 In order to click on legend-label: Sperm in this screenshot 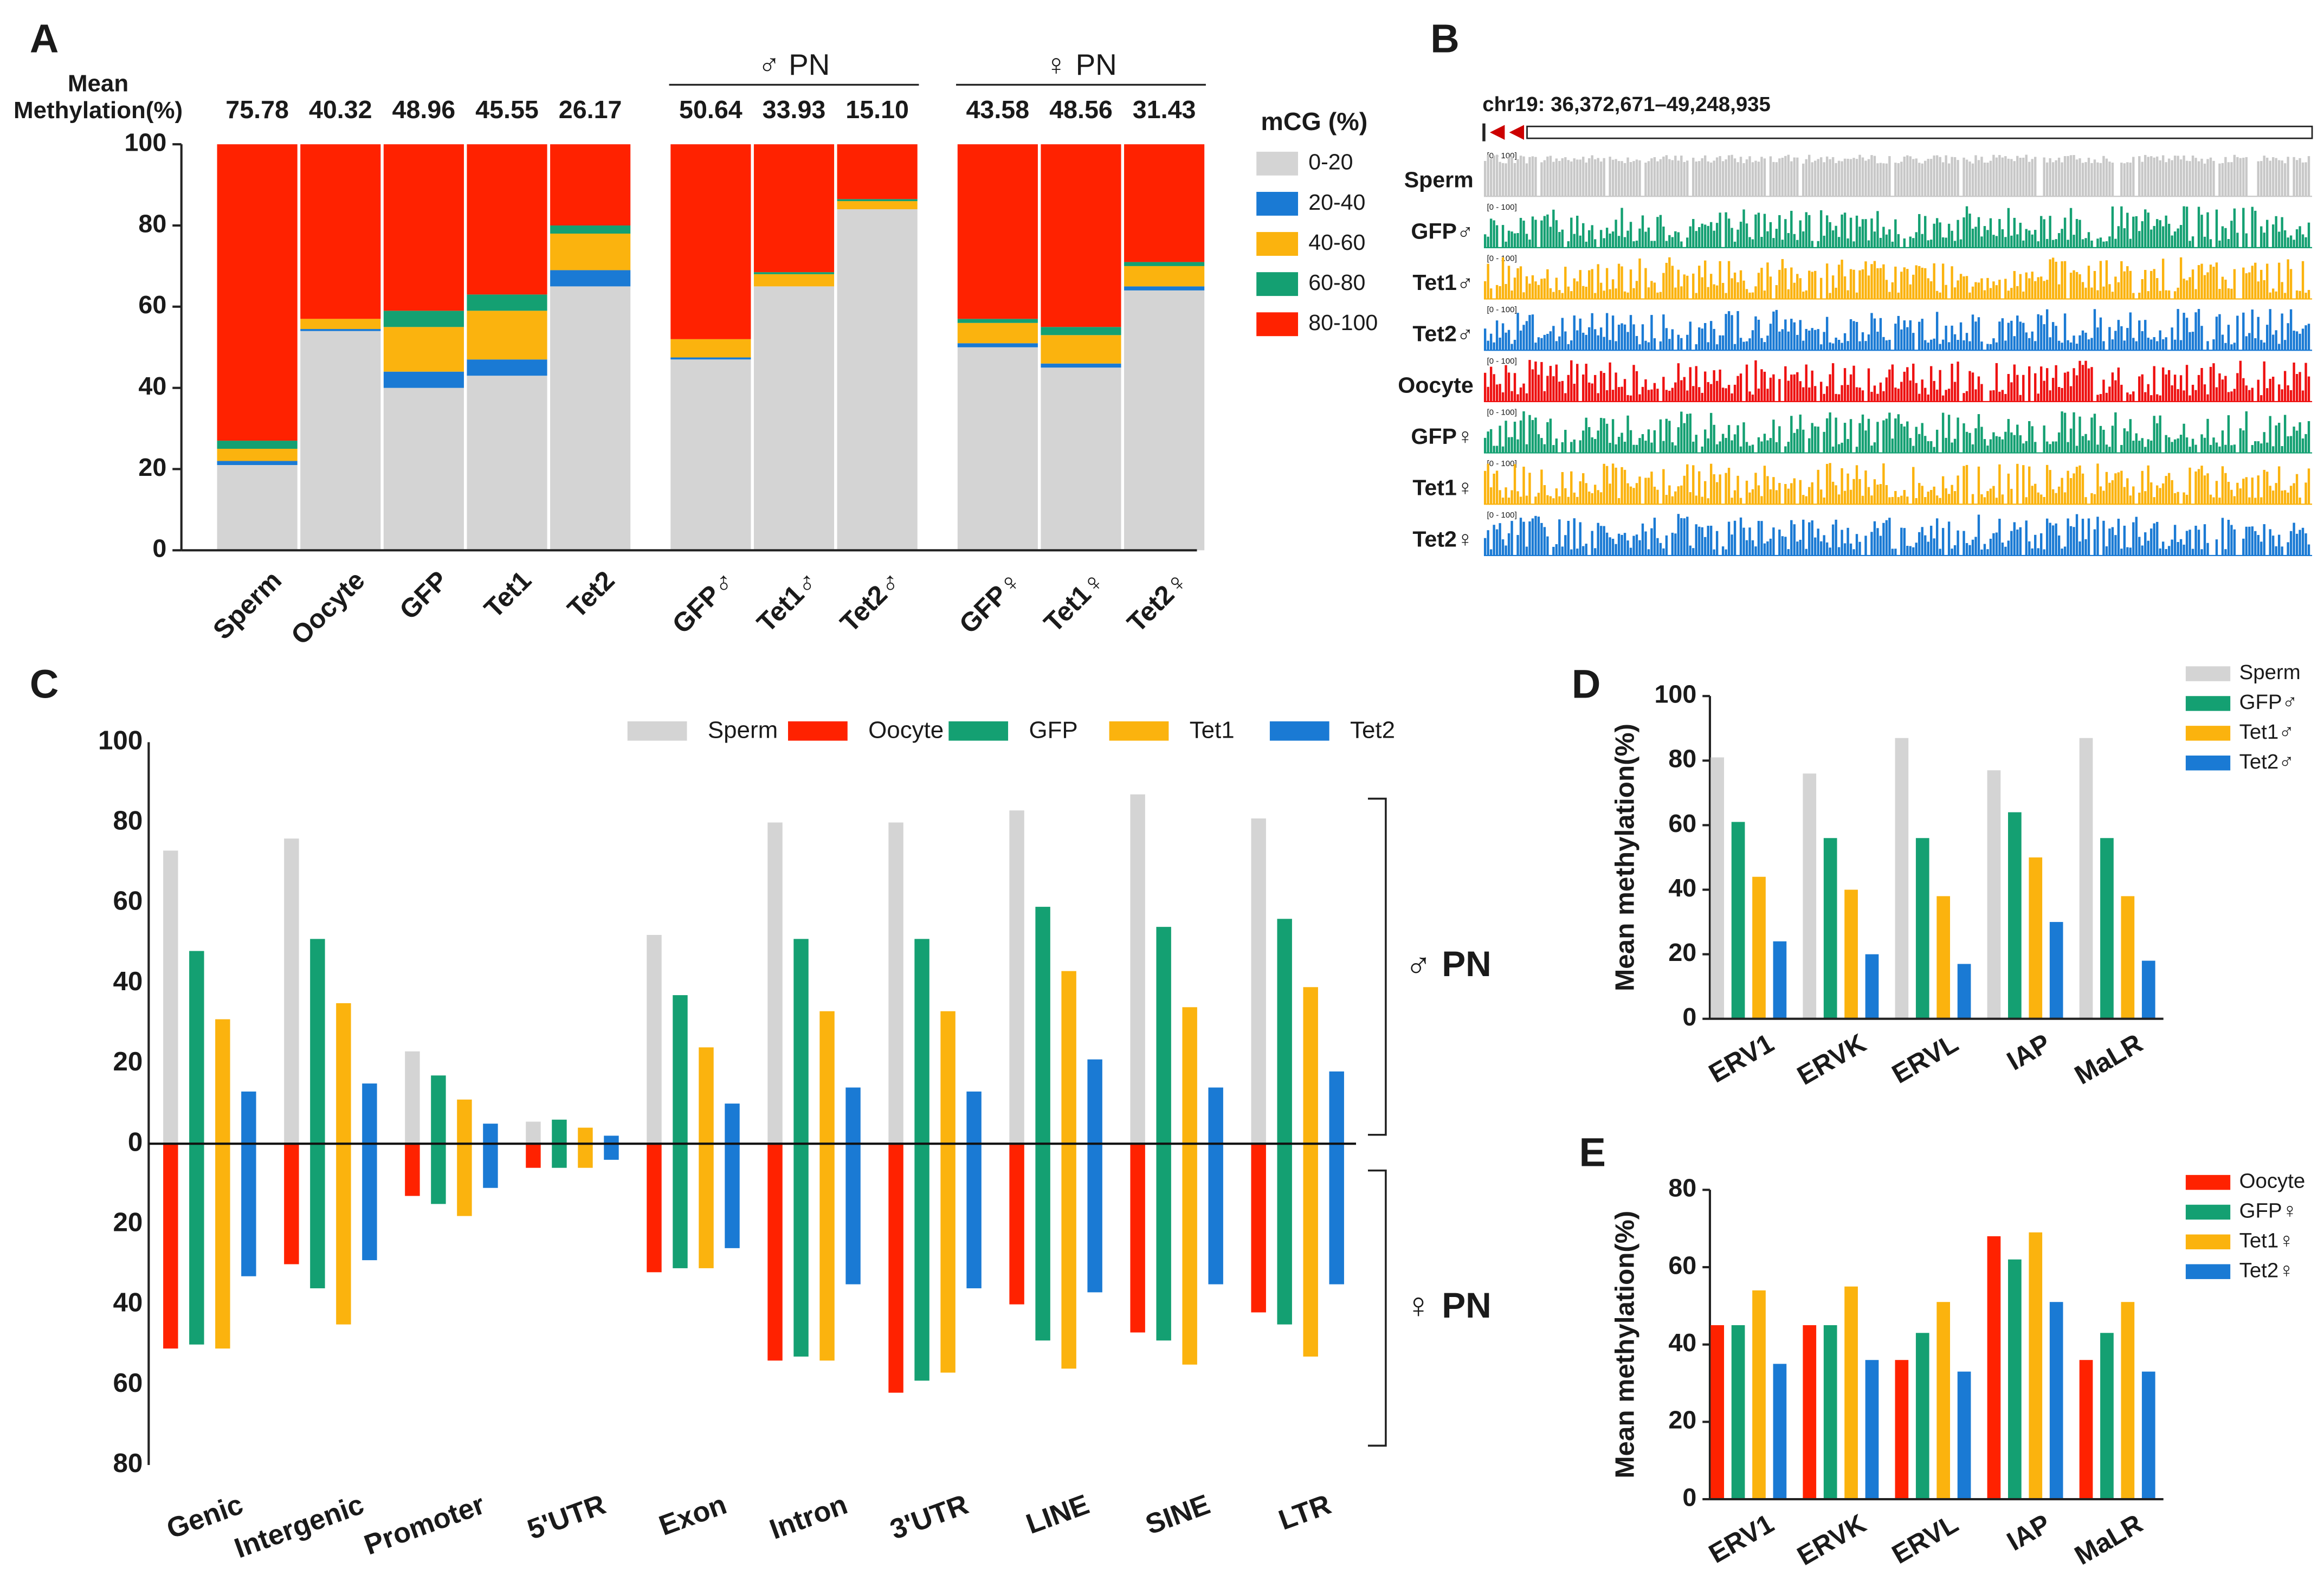, I will do `click(2270, 672)`.